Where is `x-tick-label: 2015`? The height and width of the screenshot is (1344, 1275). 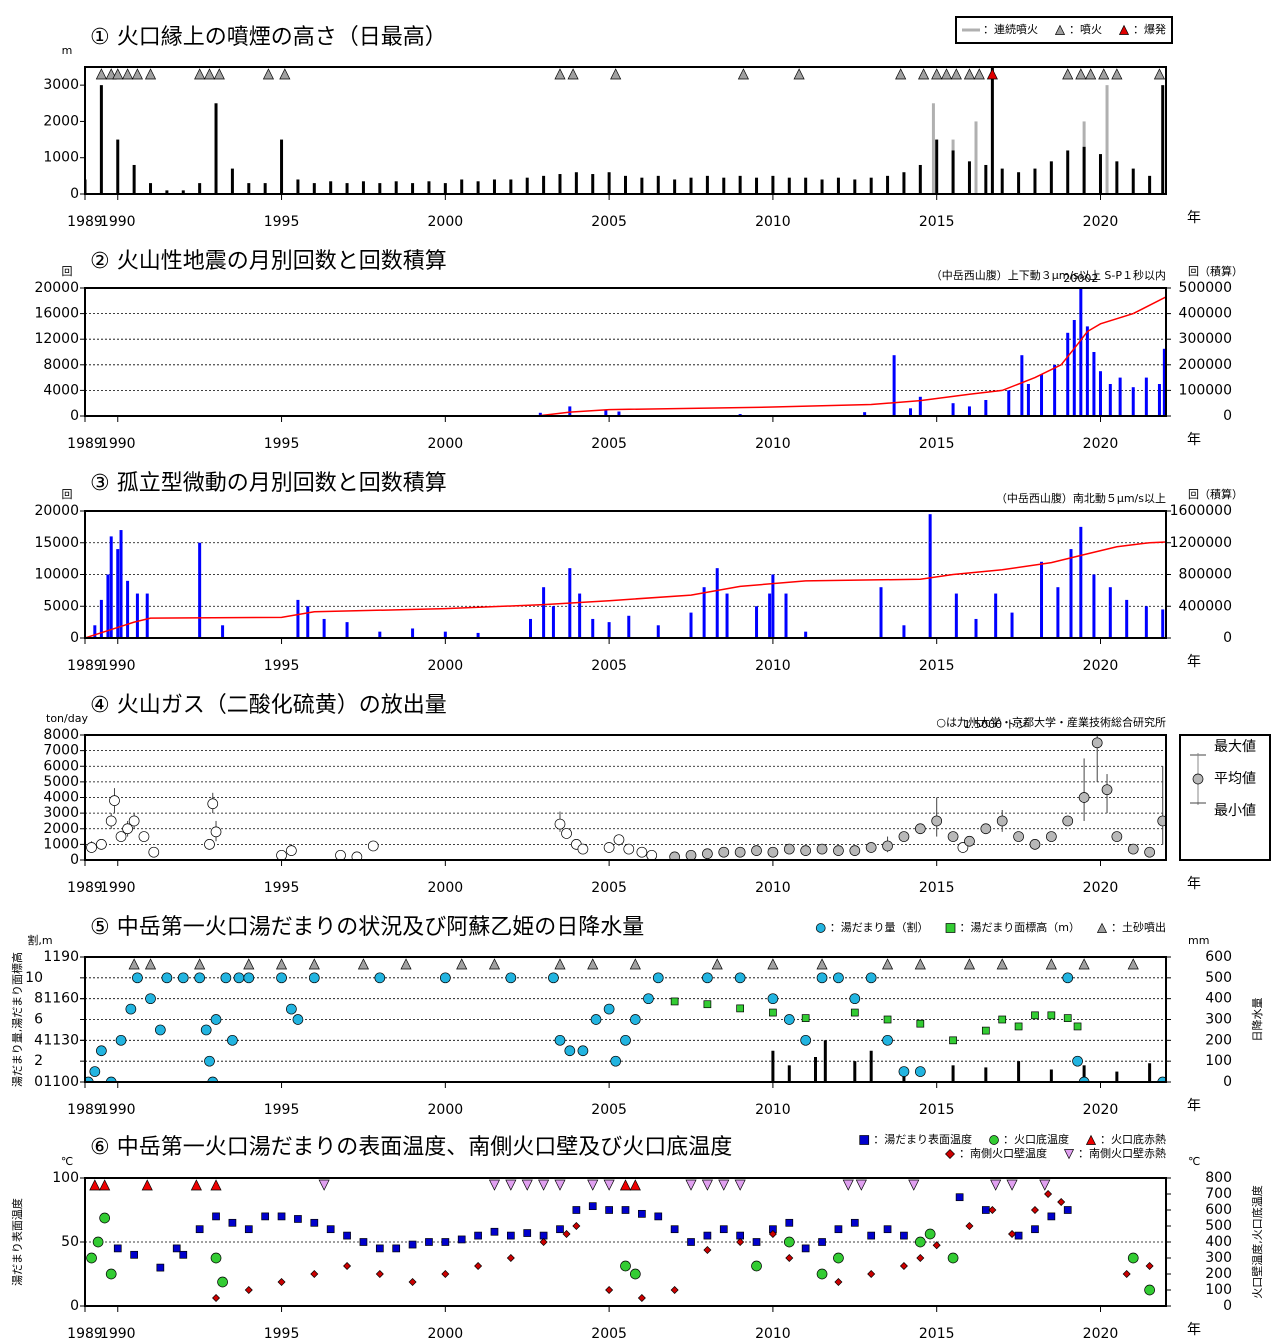 x-tick-label: 2015 is located at coordinates (937, 888).